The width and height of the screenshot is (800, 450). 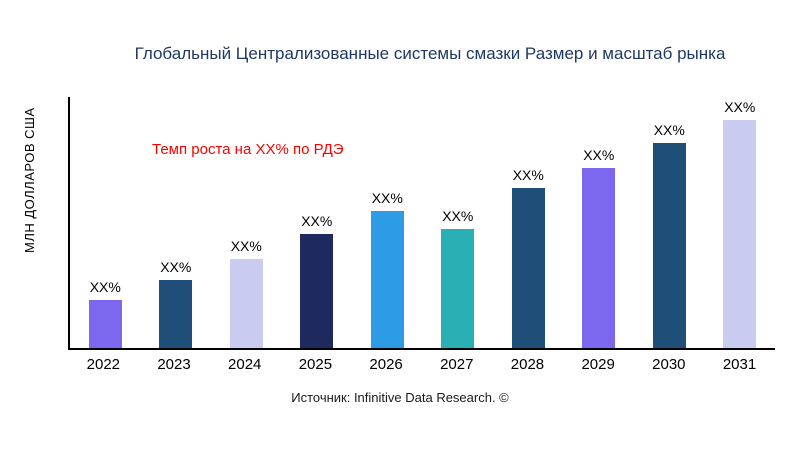 What do you see at coordinates (421, 364) in the screenshot?
I see `x-axis-ticks: 2022 2023 2024 2025 2026 2027 2028 2029 2030 2031` at bounding box center [421, 364].